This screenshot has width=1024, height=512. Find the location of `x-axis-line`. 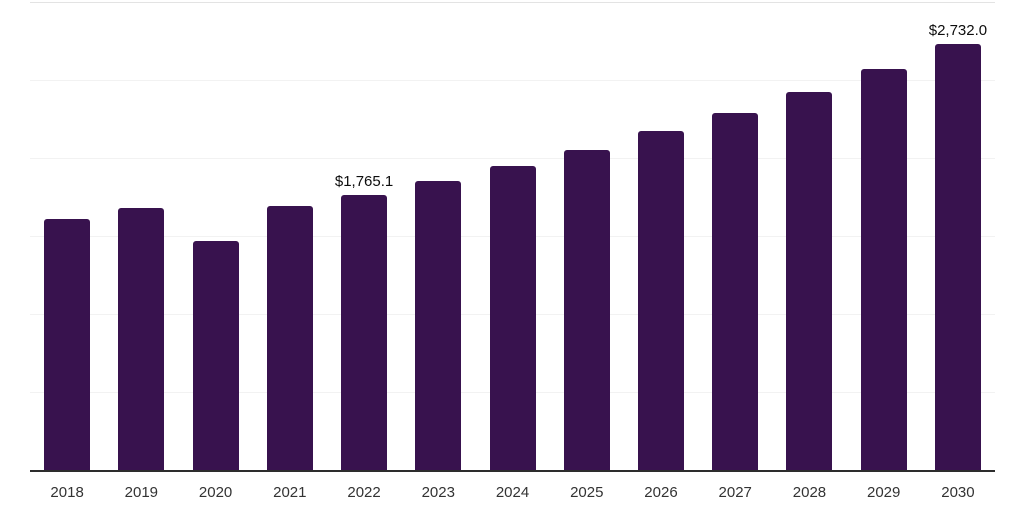

x-axis-line is located at coordinates (512, 471).